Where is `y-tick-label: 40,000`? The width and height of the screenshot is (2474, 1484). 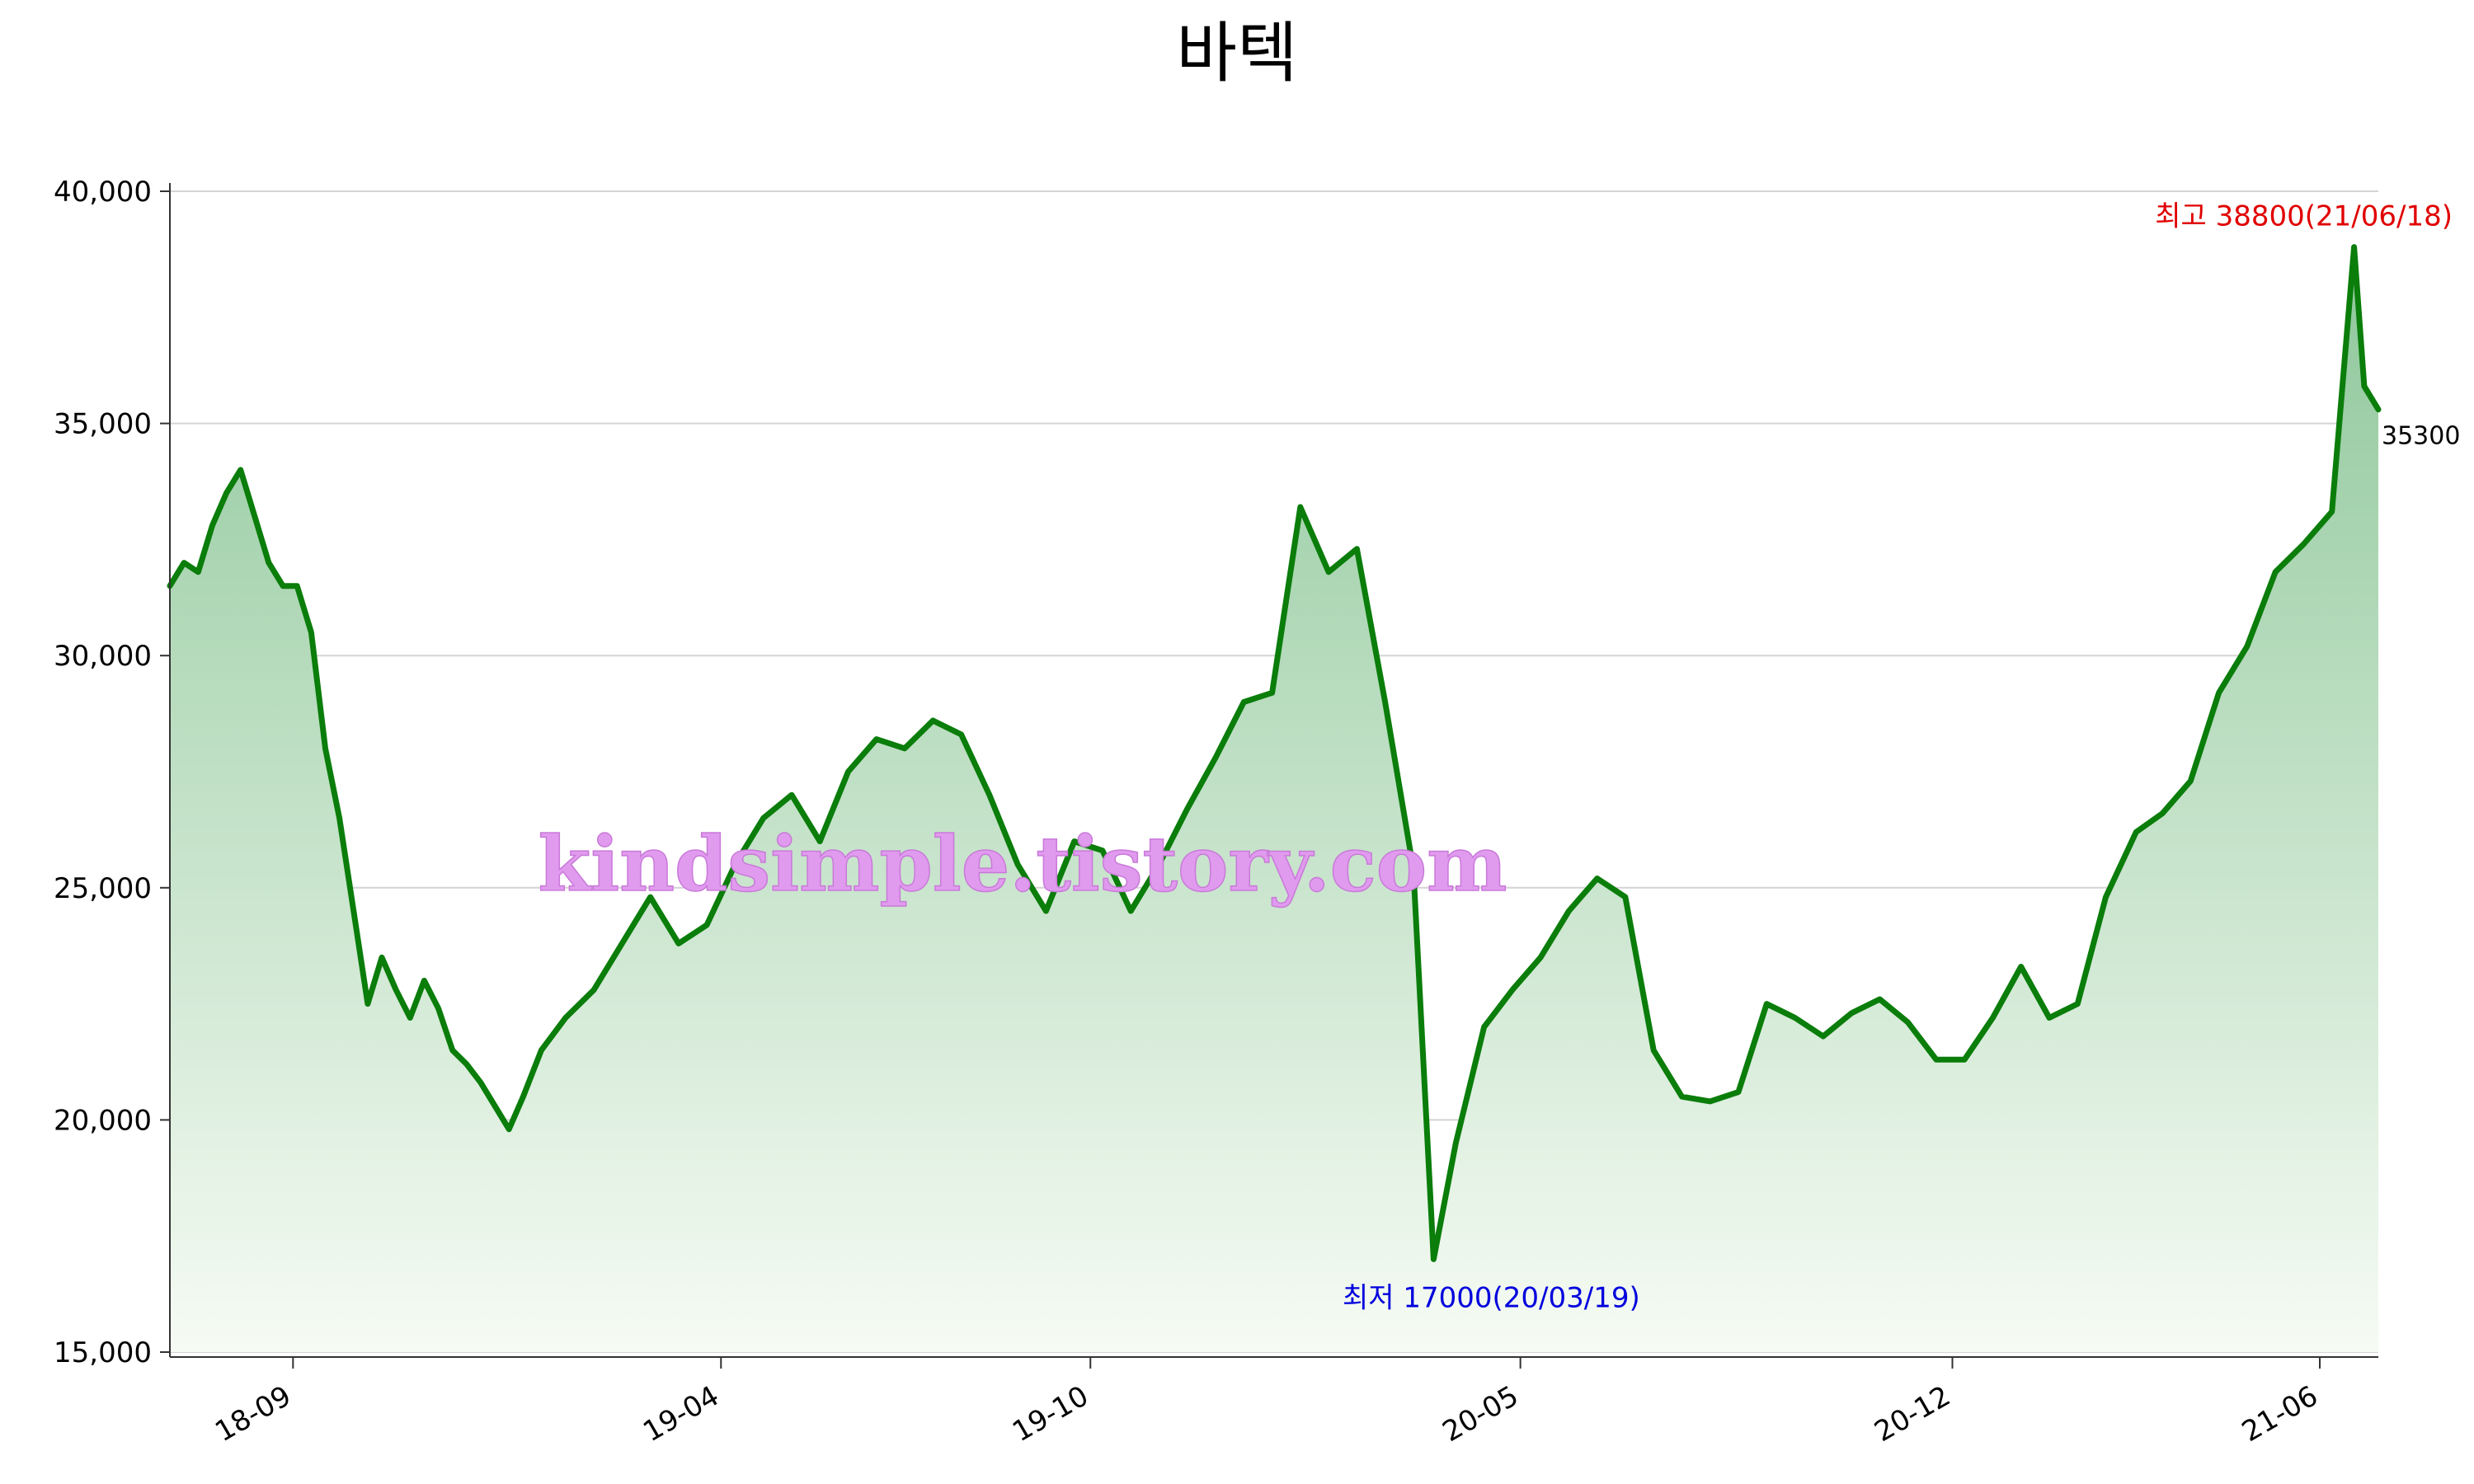
y-tick-label: 40,000 is located at coordinates (103, 192).